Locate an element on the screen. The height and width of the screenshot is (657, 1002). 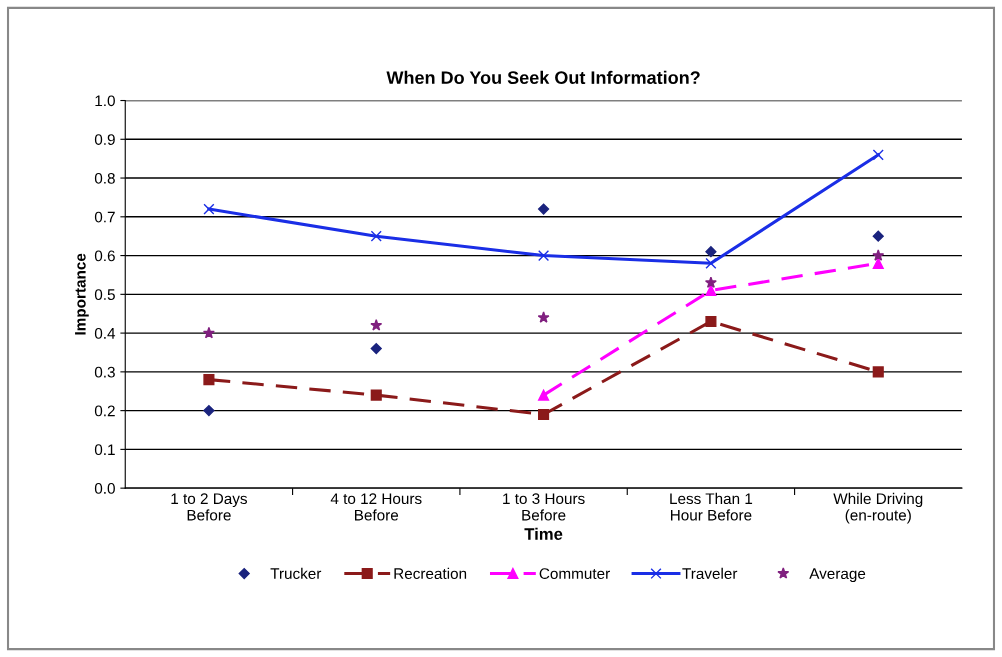
legend-label: Traveler is located at coordinates (710, 573).